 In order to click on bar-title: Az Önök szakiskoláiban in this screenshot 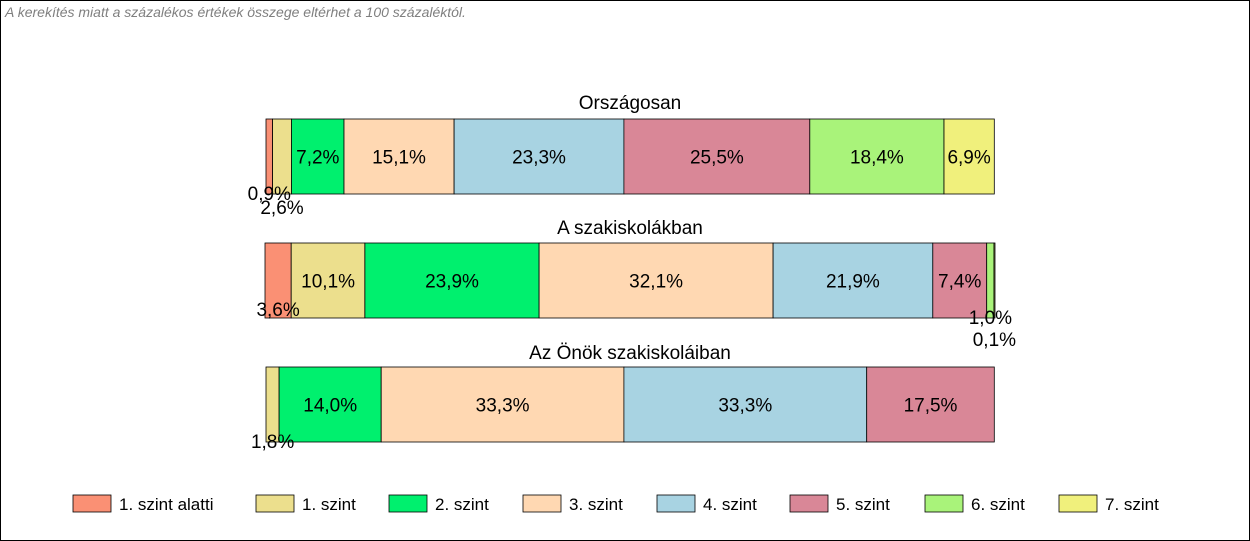, I will do `click(630, 353)`.